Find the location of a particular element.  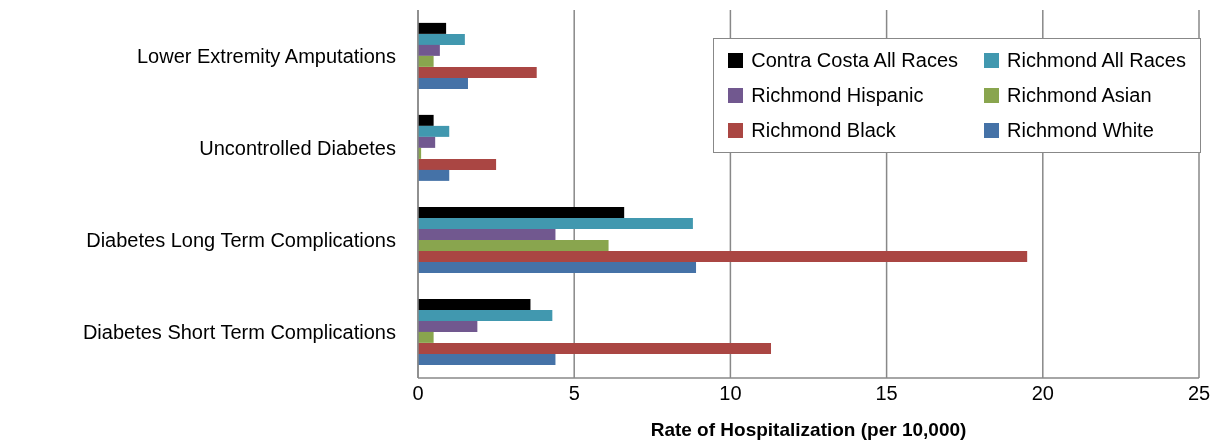

legend-label: Richmond Hispanic is located at coordinates (837, 95).